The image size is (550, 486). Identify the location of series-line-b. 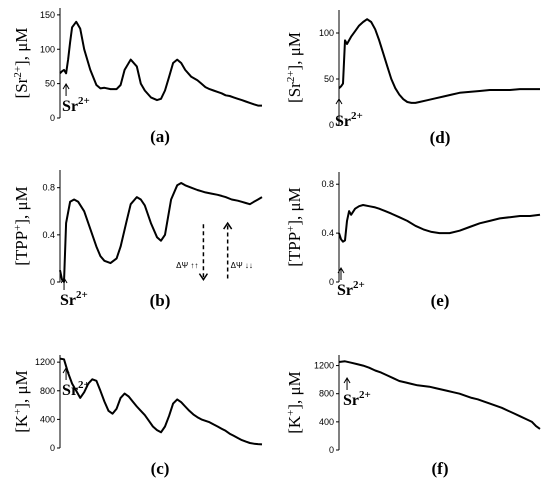
(161, 232).